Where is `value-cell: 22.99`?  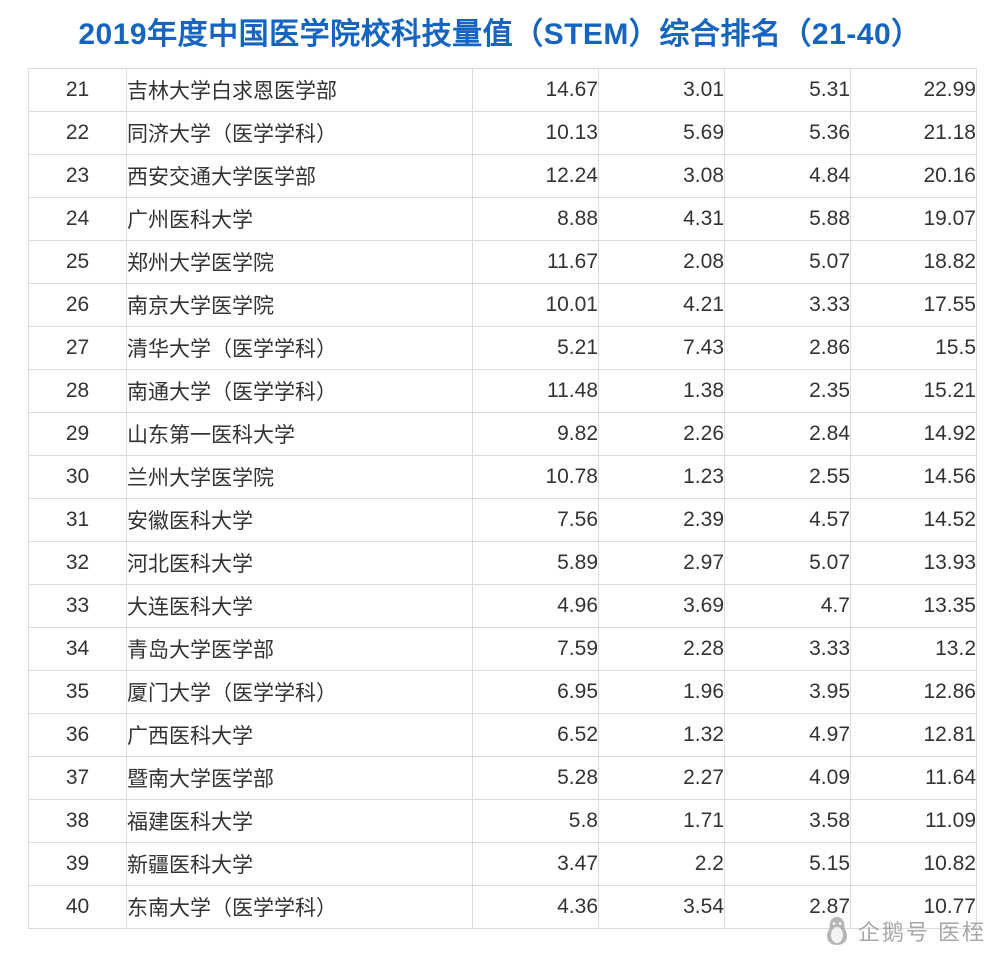 value-cell: 22.99 is located at coordinates (913, 89).